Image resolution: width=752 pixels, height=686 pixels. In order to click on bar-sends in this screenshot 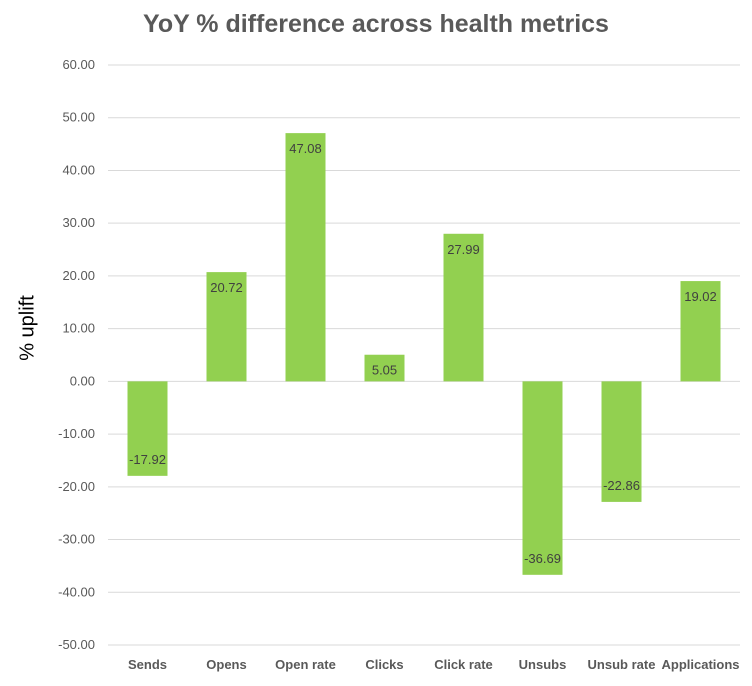, I will do `click(147, 428)`.